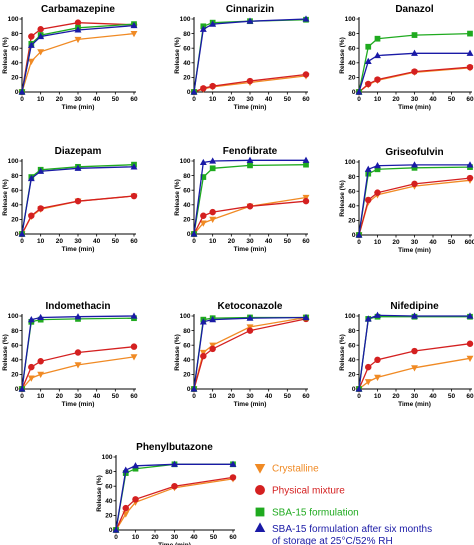 The height and width of the screenshot is (545, 474). Describe the element at coordinates (260, 512) in the screenshot. I see `legend-marker-sba` at that location.